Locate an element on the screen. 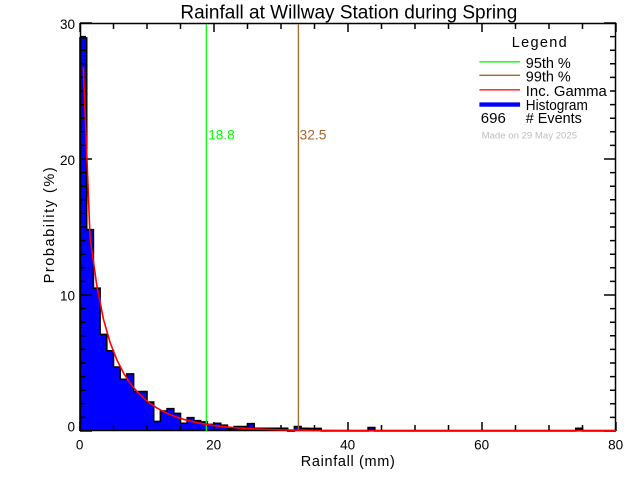 The width and height of the screenshot is (640, 480). svg-text: 80 is located at coordinates (615, 445).